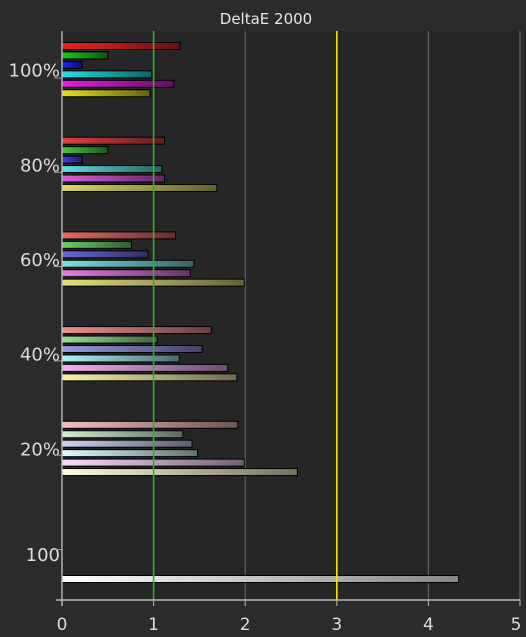 This screenshot has height=637, width=526. I want to click on x-tick-label: 4, so click(428, 625).